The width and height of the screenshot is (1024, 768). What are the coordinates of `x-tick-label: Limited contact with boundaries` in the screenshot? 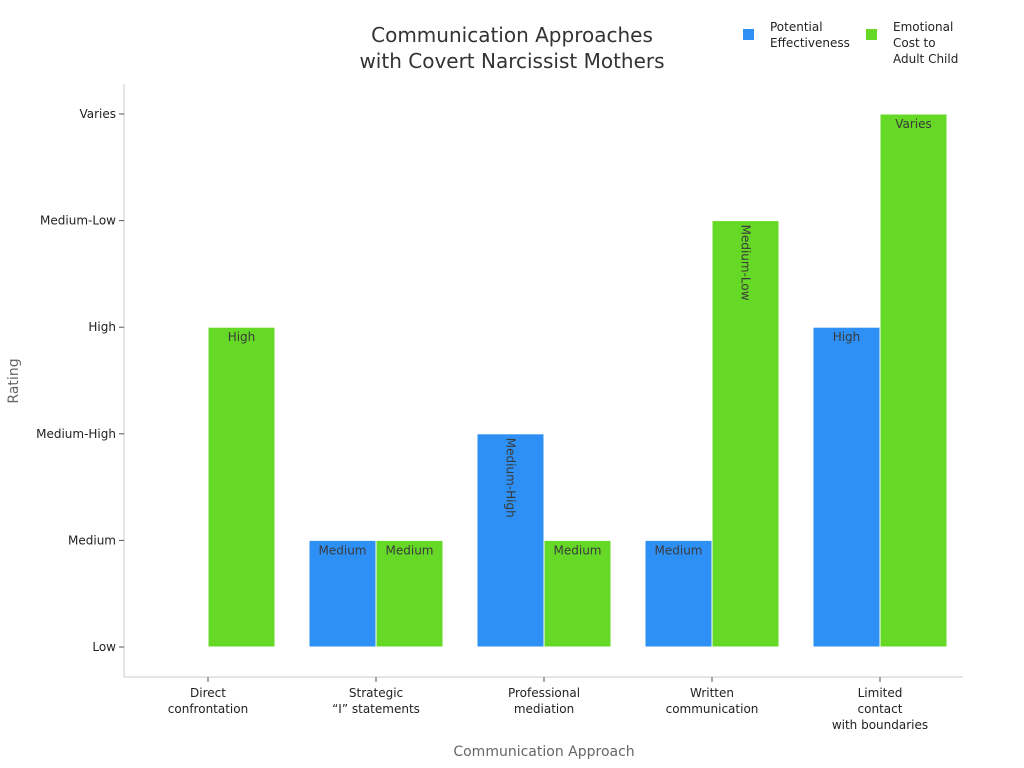 It's located at (880, 709).